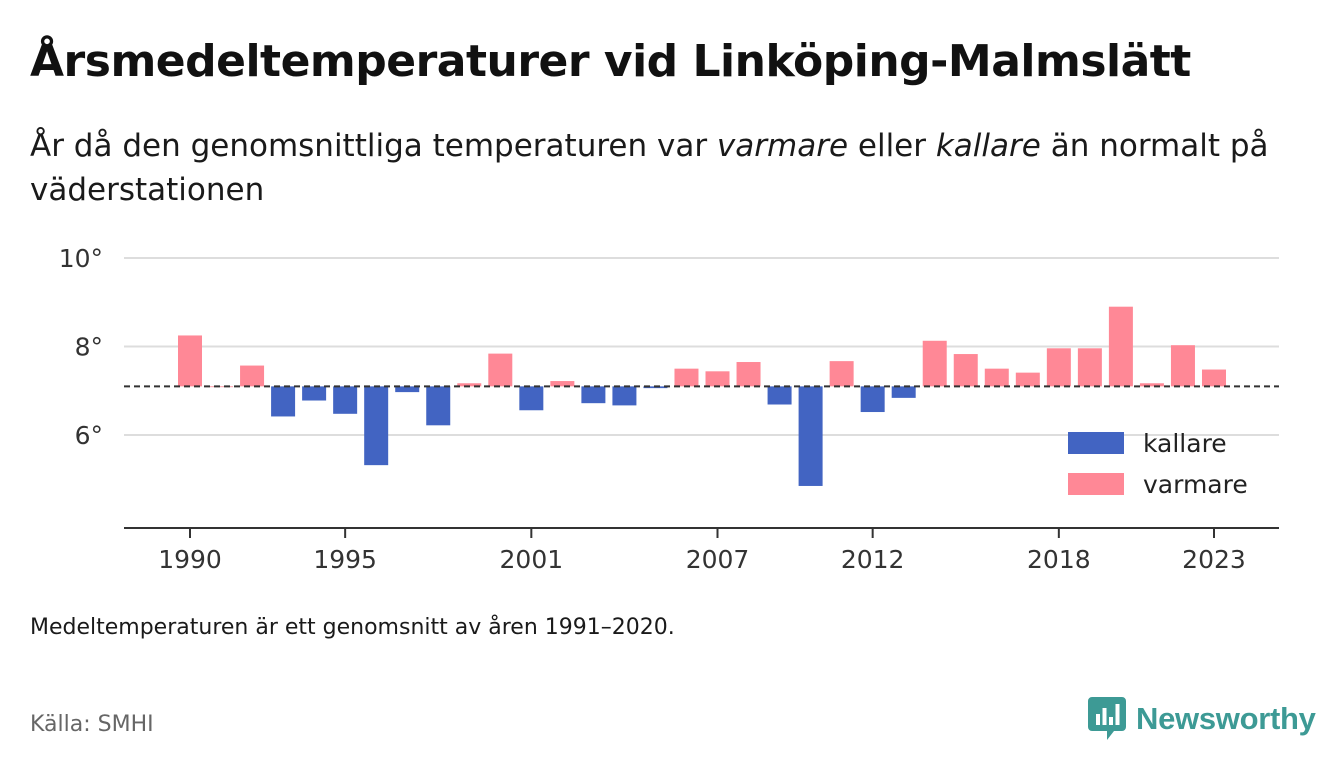 Image resolution: width=1340 pixels, height=771 pixels. What do you see at coordinates (718, 559) in the screenshot?
I see `x-tick-label-2007: 2007` at bounding box center [718, 559].